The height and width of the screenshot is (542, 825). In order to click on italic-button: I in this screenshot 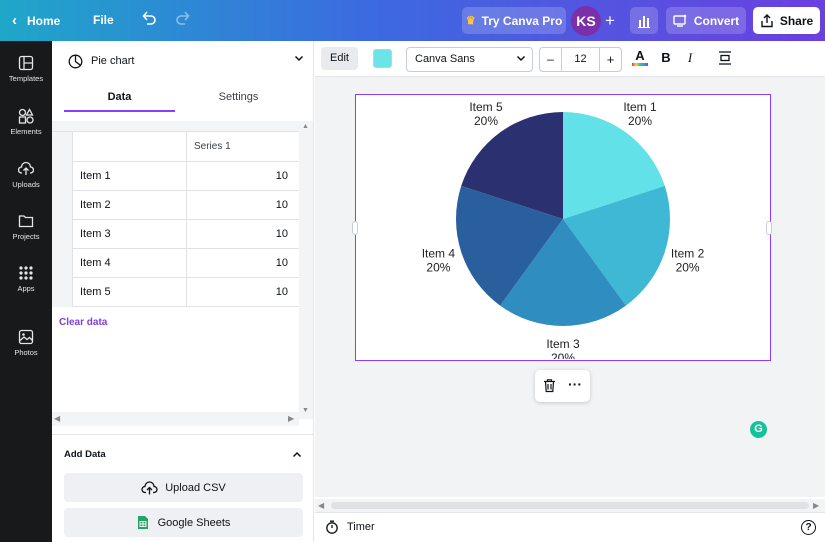, I will do `click(690, 59)`.